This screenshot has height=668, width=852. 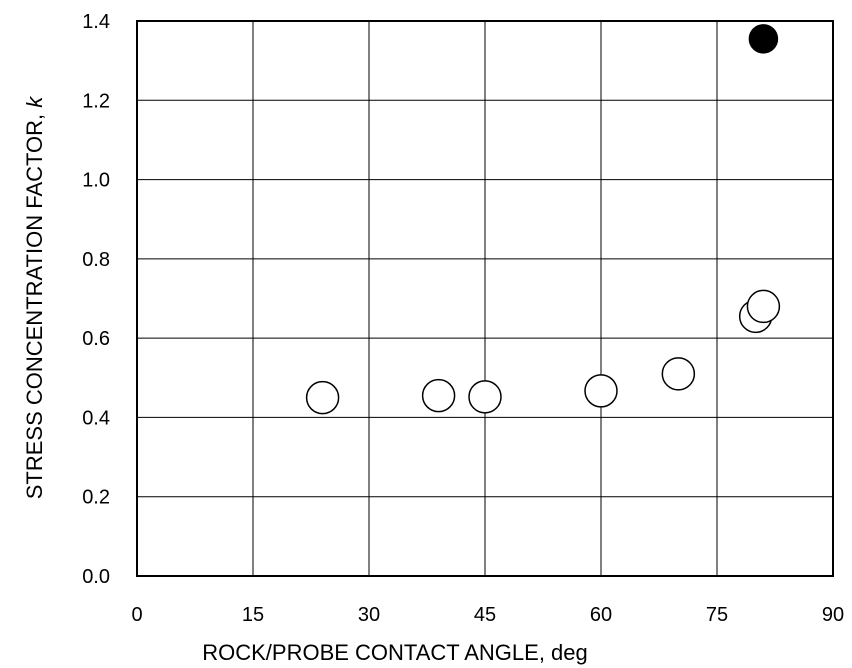 What do you see at coordinates (601, 615) in the screenshot?
I see `x-tick-label: 60` at bounding box center [601, 615].